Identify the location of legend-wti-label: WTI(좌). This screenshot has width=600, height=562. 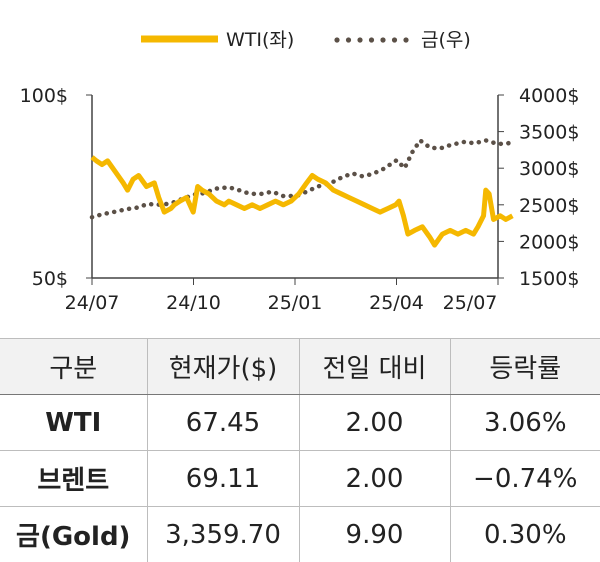
(260, 40).